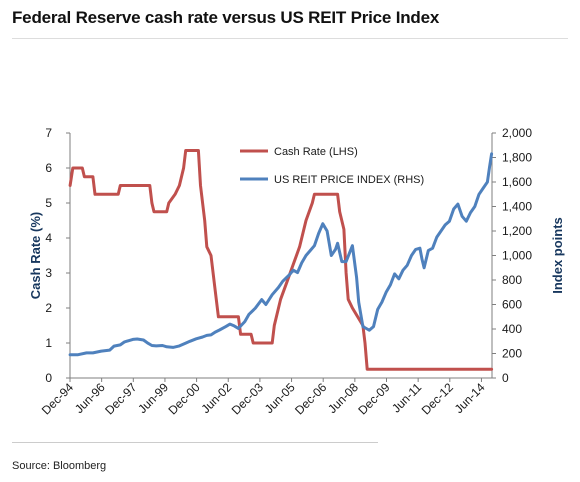 Image resolution: width=580 pixels, height=482 pixels. I want to click on x-tick-label: Jun-14, so click(470, 398).